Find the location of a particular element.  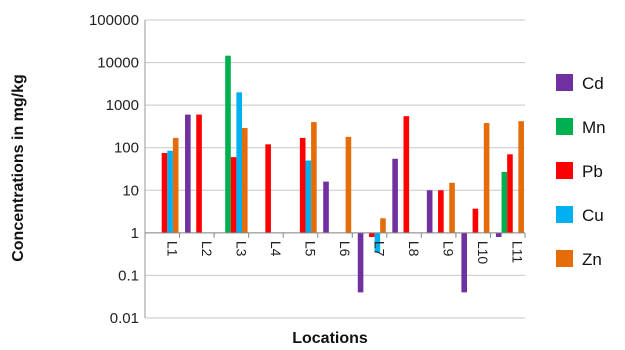

x-axis-title: Locations is located at coordinates (330, 338).